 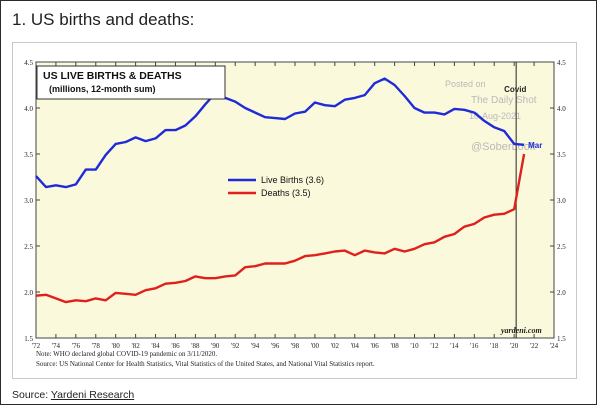 I want to click on x-tick-label: '16, so click(x=474, y=346).